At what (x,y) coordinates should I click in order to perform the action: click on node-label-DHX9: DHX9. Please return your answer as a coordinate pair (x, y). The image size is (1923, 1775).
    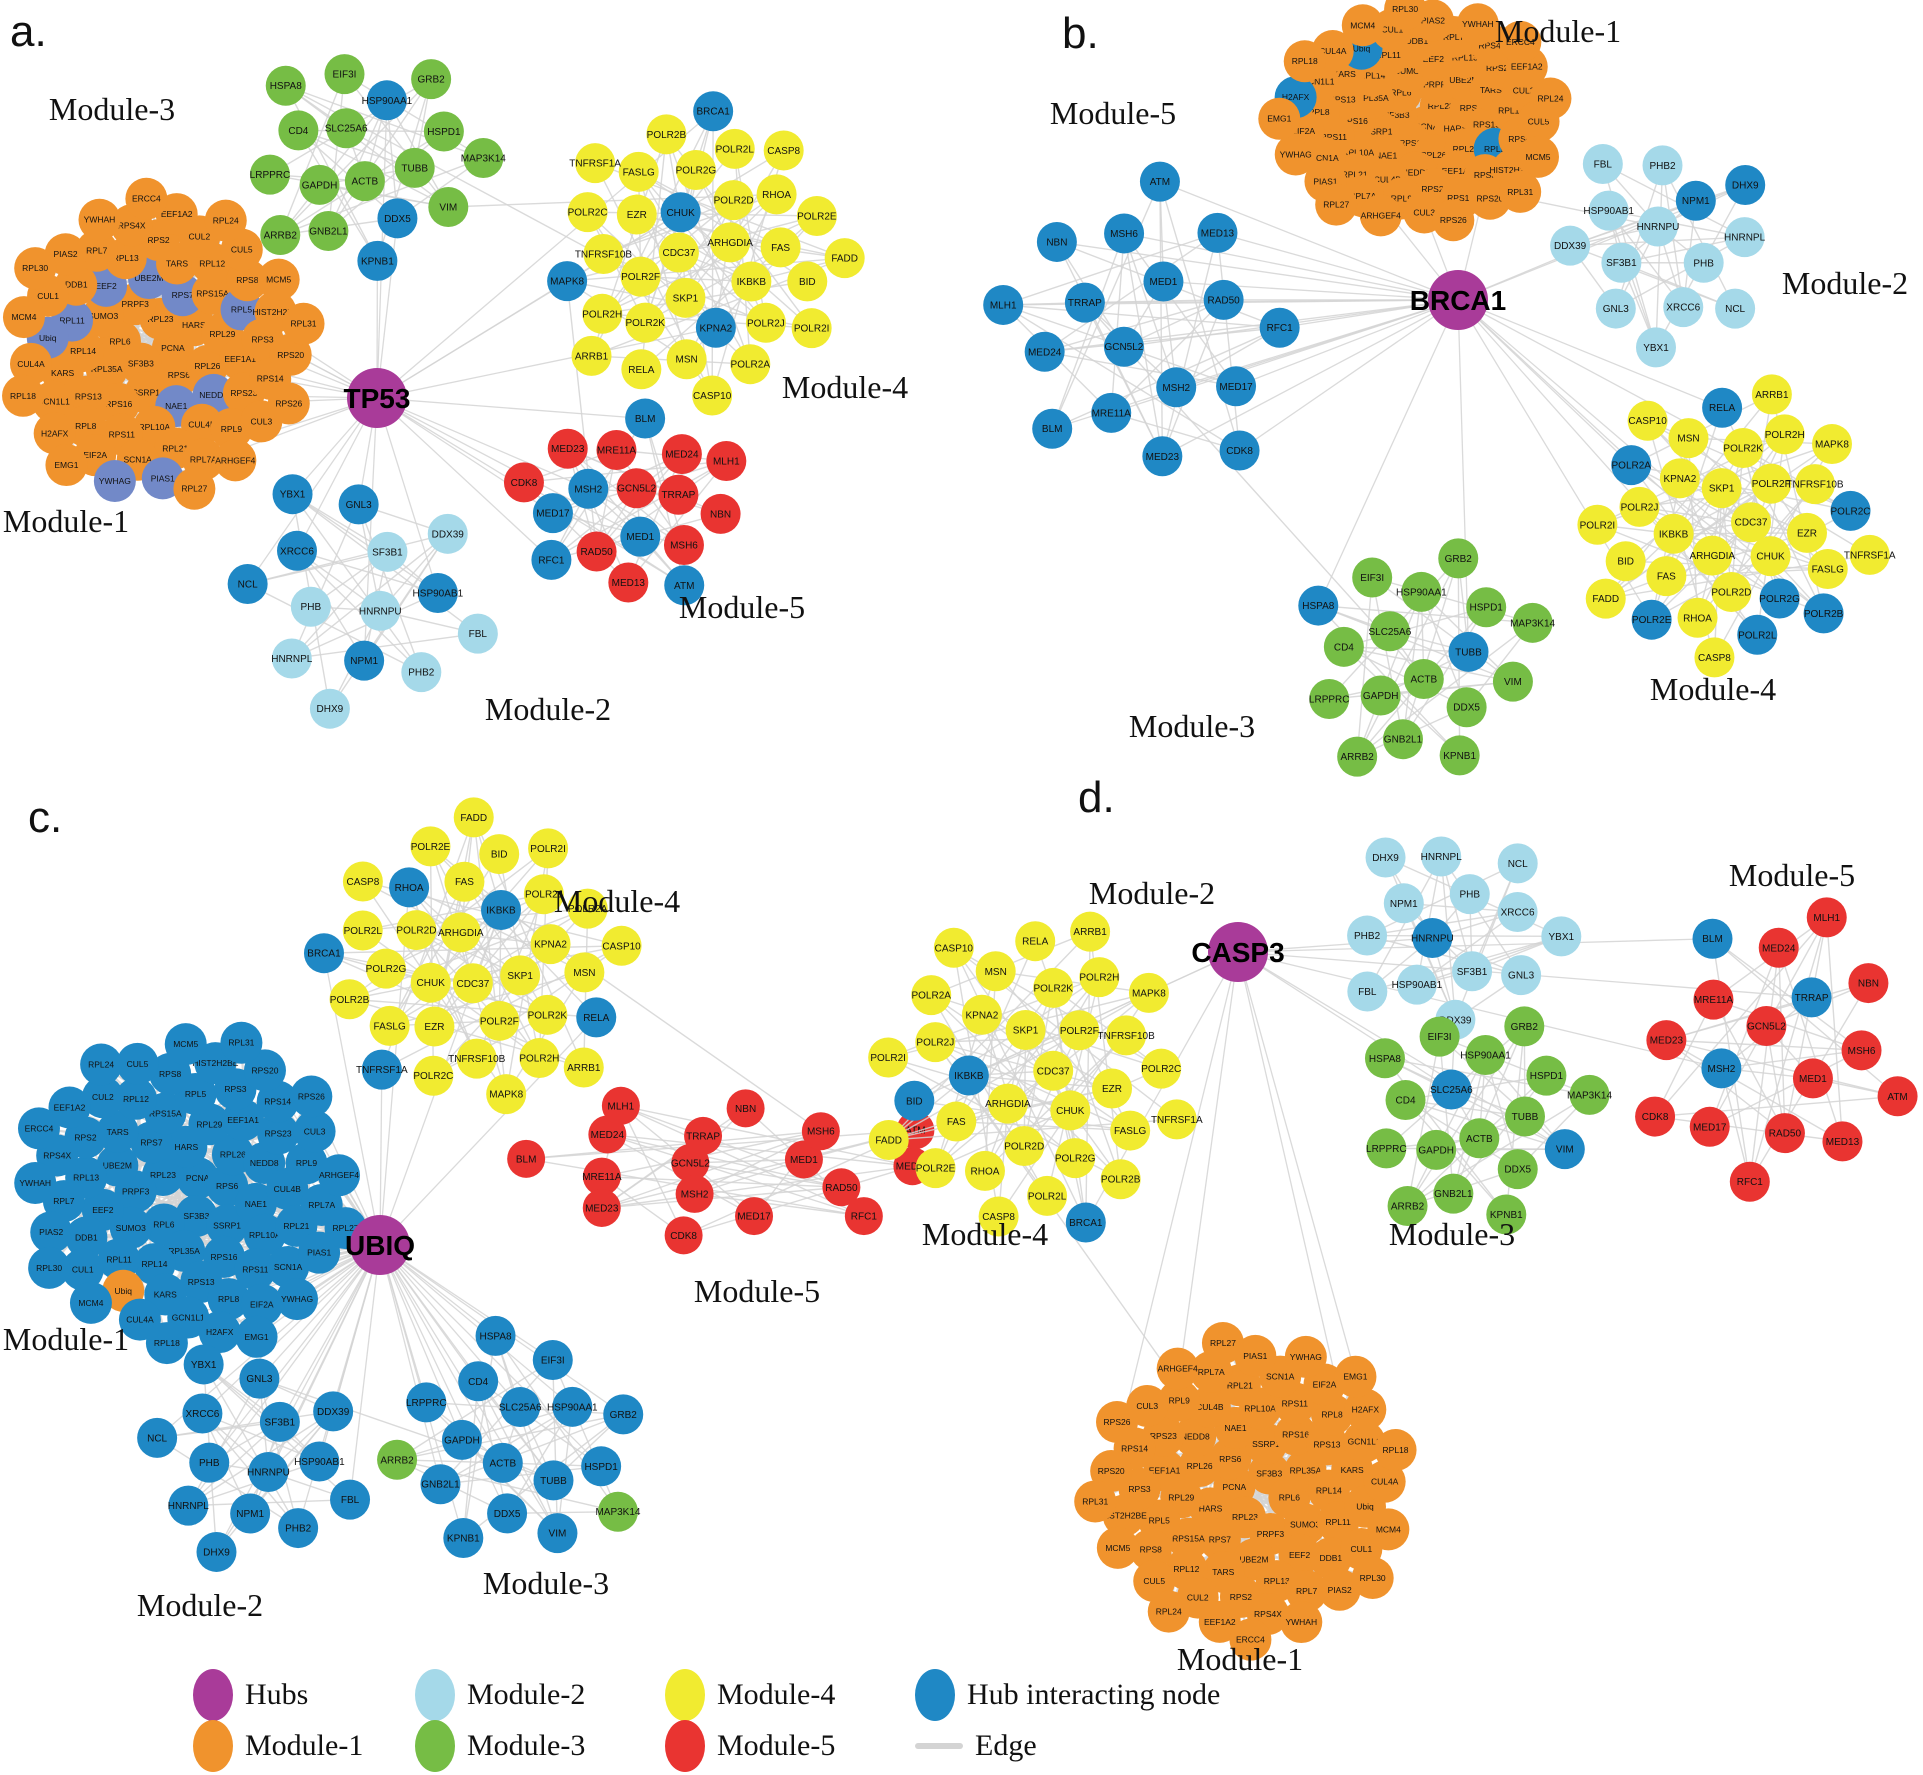
    Looking at the image, I should click on (1745, 185).